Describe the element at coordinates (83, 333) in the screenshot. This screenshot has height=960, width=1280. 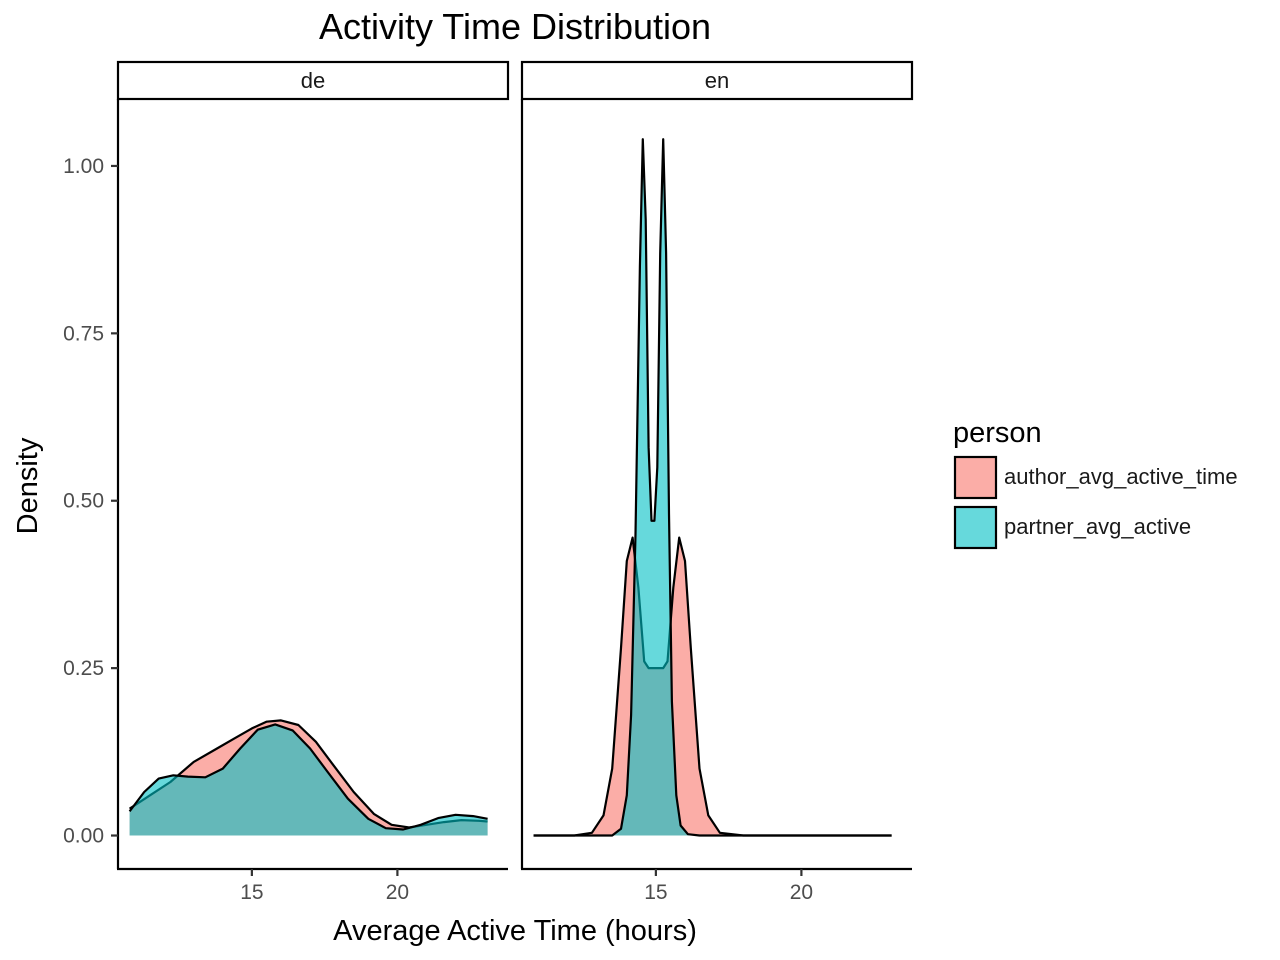
I see `y-tick-label: 0.75` at that location.